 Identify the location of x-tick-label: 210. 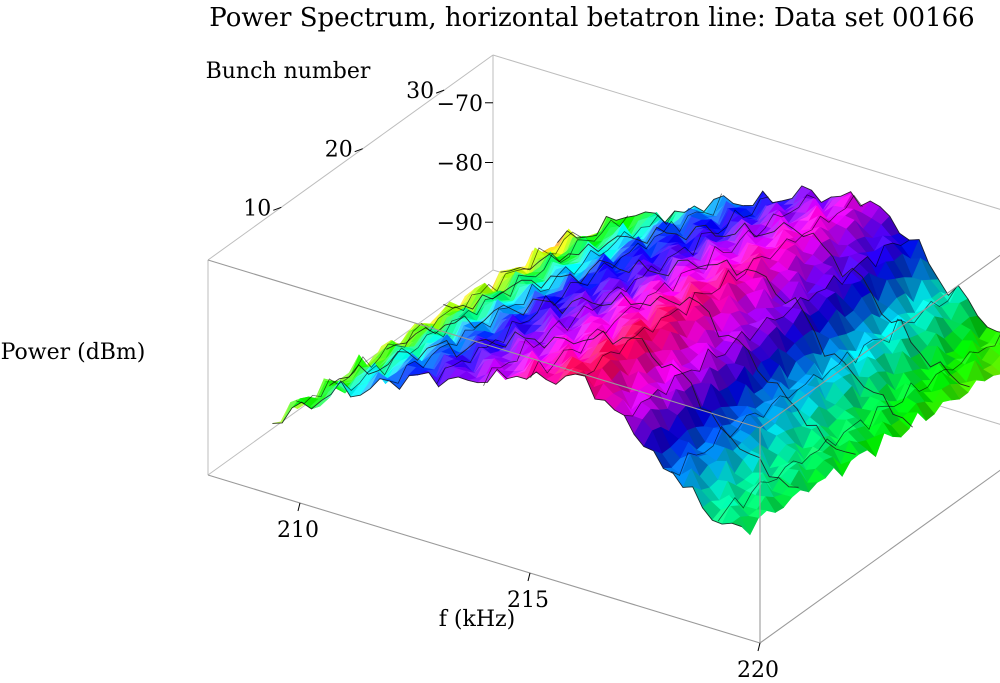
(298, 530).